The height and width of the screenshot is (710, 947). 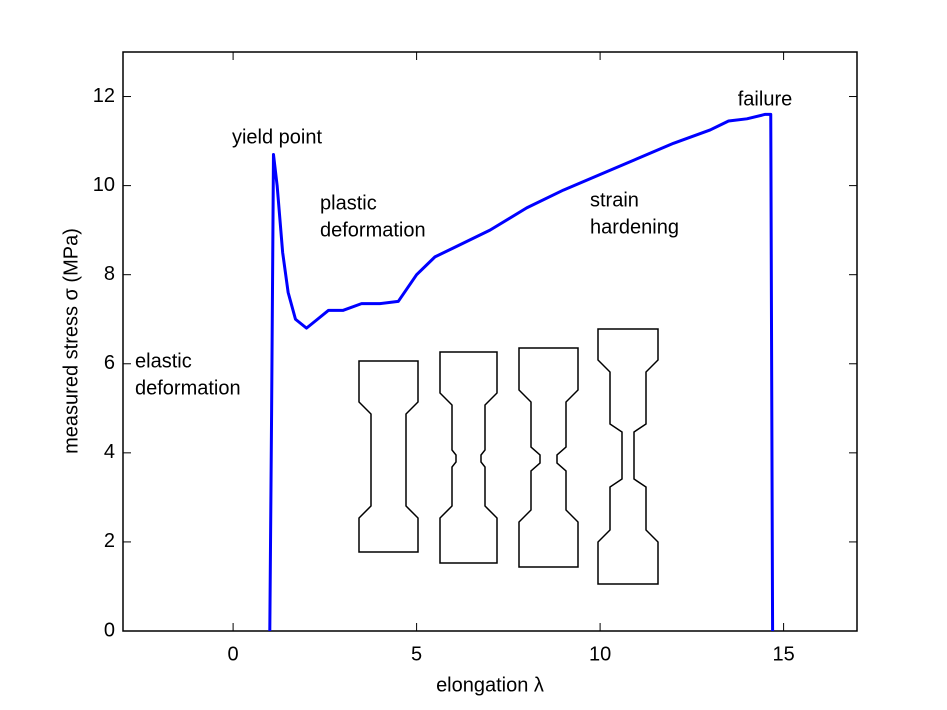 What do you see at coordinates (765, 99) in the screenshot?
I see `annotation: failure` at bounding box center [765, 99].